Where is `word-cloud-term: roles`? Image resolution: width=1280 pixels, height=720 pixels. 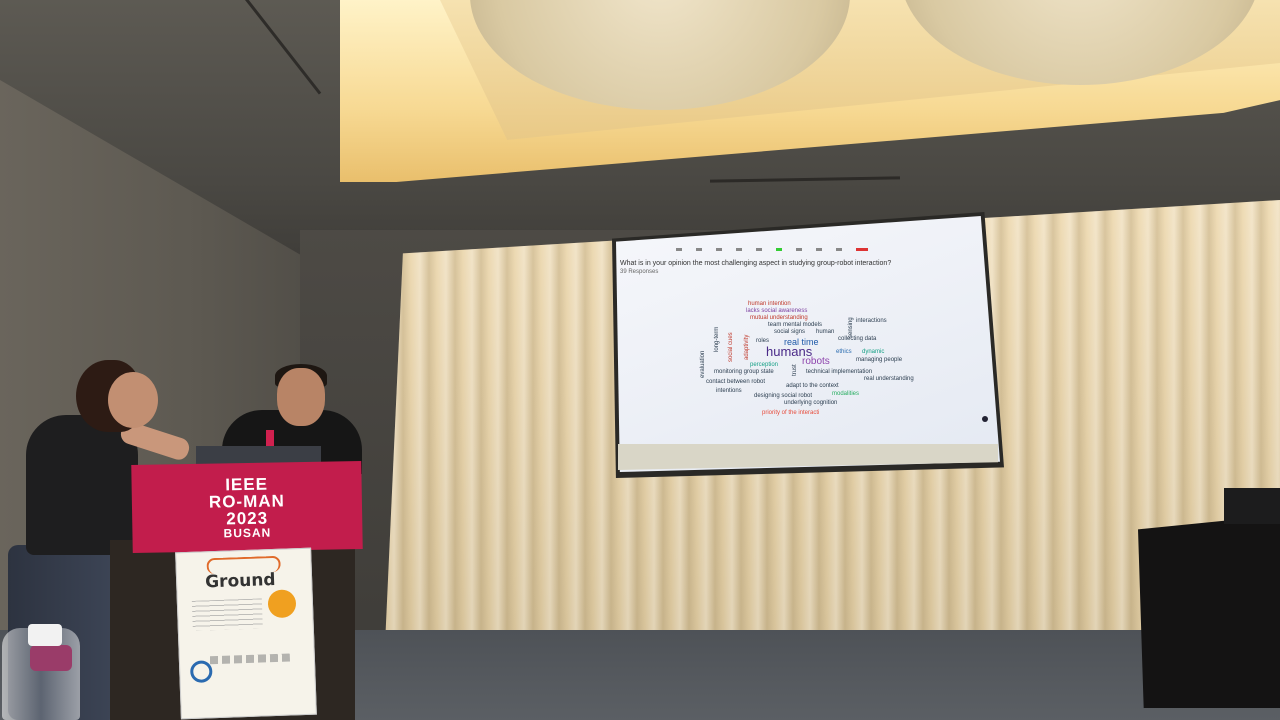 word-cloud-term: roles is located at coordinates (763, 341).